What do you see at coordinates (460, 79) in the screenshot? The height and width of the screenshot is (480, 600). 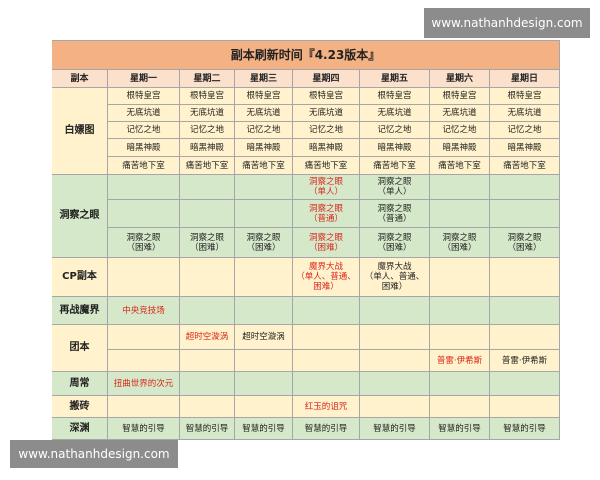 I see `header-cell: 星期六` at bounding box center [460, 79].